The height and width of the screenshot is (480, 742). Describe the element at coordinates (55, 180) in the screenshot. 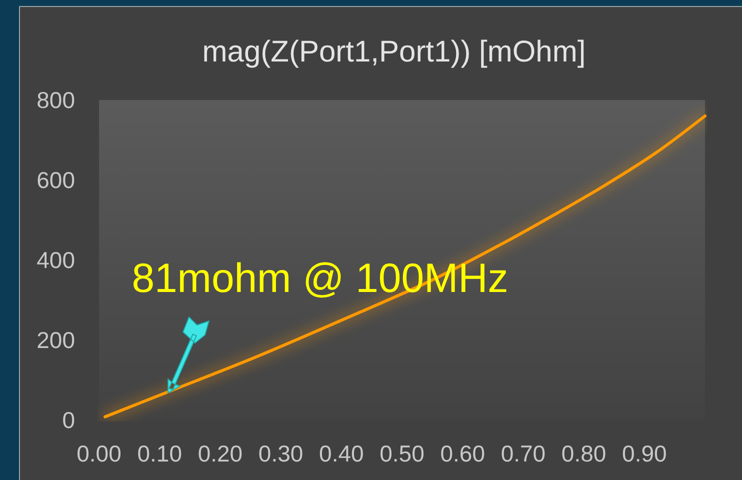

I see `y-tick-label: 600` at that location.